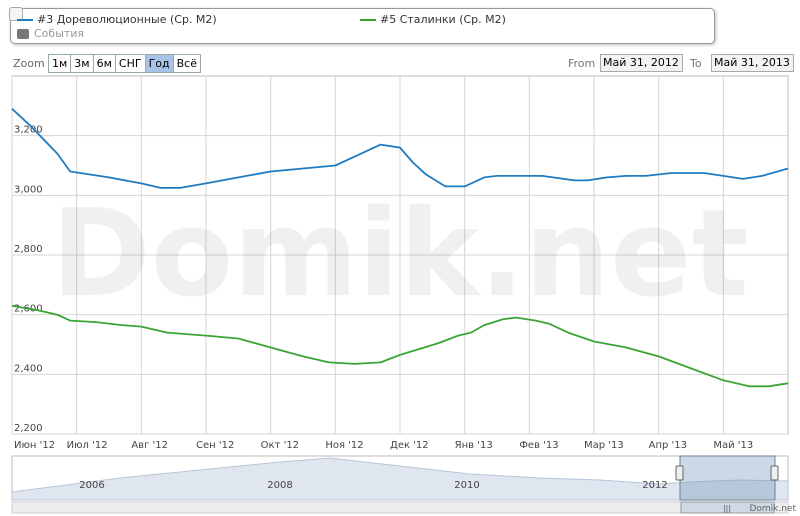 Image resolution: width=800 pixels, height=516 pixels. Describe the element at coordinates (149, 445) in the screenshot. I see `x-tick-label: Авг '12` at that location.